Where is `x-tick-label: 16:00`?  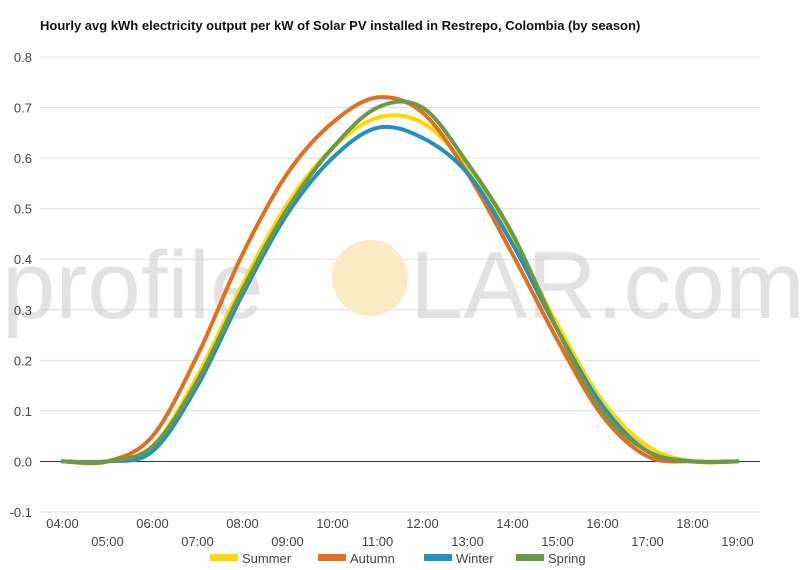 x-tick-label: 16:00 is located at coordinates (602, 523).